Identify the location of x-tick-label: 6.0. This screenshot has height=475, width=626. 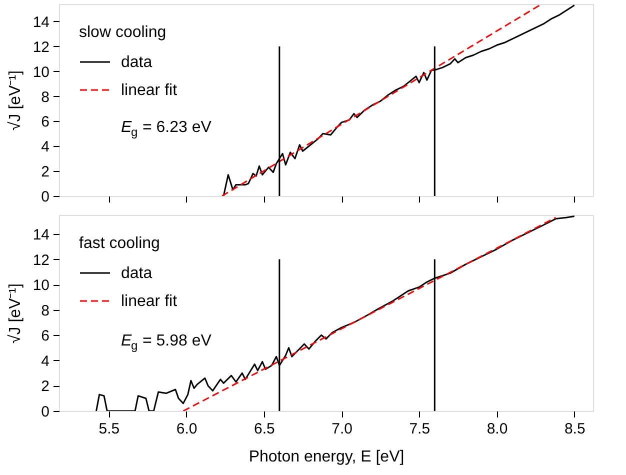
(187, 429).